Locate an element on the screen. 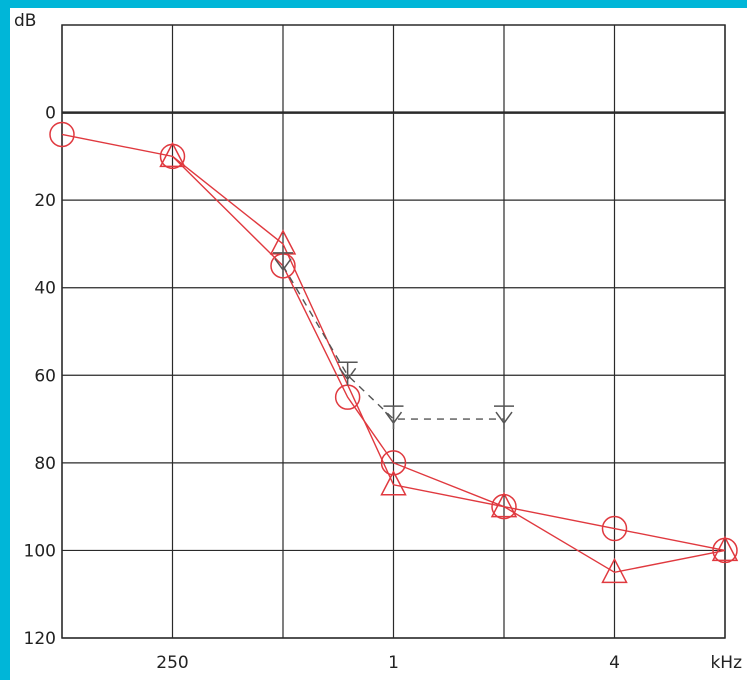 This screenshot has width=747, height=680. x-tick-label-1: 1 is located at coordinates (393, 663).